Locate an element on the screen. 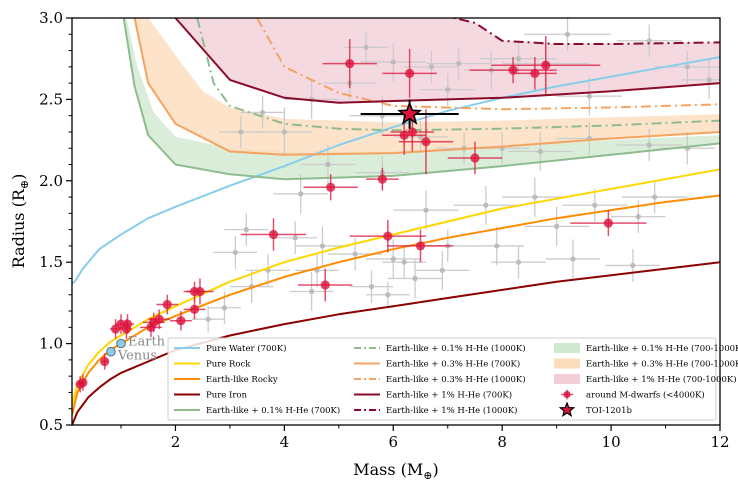 The width and height of the screenshot is (738, 491). toi-planet is located at coordinates (409, 114).